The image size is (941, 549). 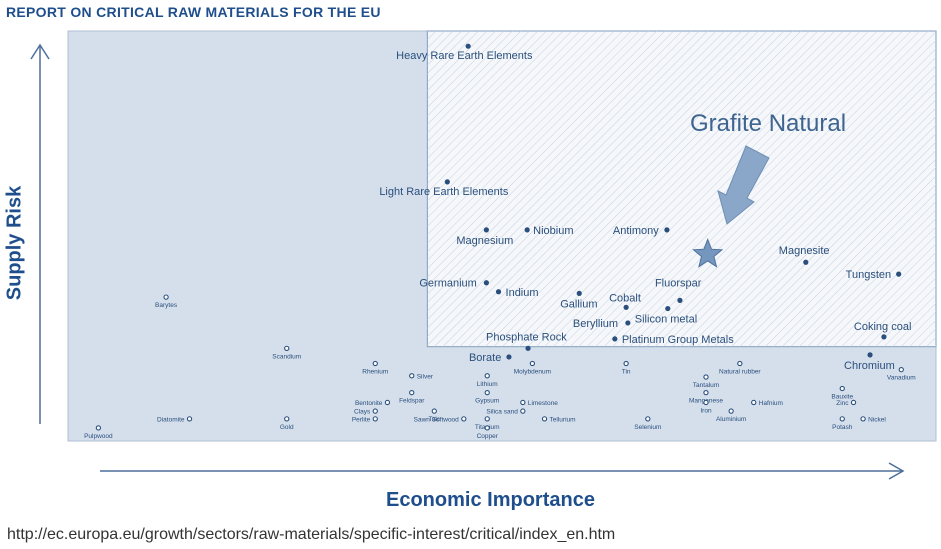 What do you see at coordinates (870, 355) in the screenshot?
I see `marker-chromium` at bounding box center [870, 355].